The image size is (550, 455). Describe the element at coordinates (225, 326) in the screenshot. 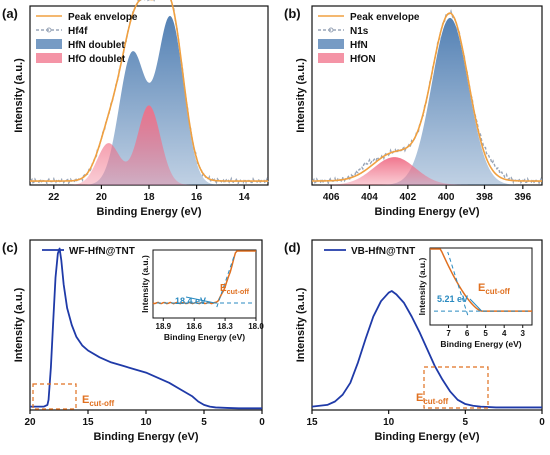

I see `inset-x-tick-label: 18.3` at that location.